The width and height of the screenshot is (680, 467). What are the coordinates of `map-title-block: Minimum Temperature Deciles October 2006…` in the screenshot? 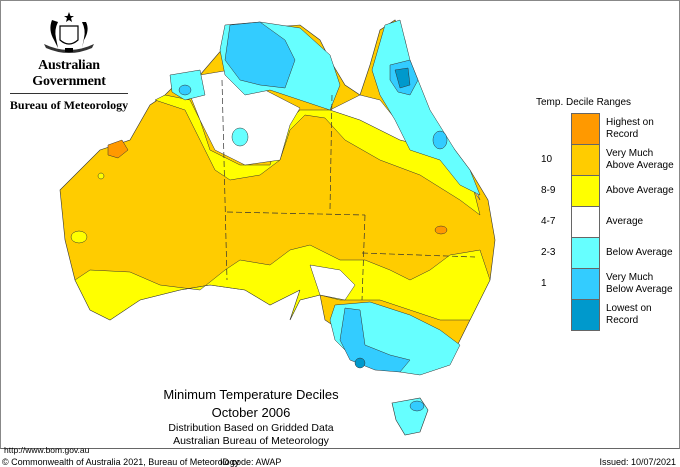 It's located at (251, 417).